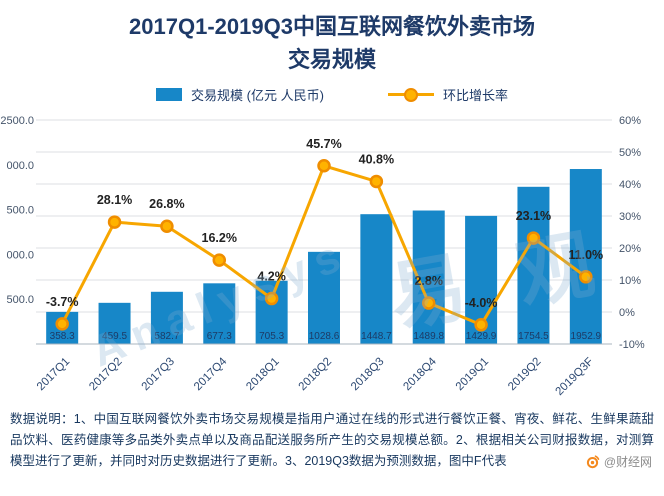  What do you see at coordinates (315, 374) in the screenshot?
I see `x-tick-label: 2018Q2` at bounding box center [315, 374].